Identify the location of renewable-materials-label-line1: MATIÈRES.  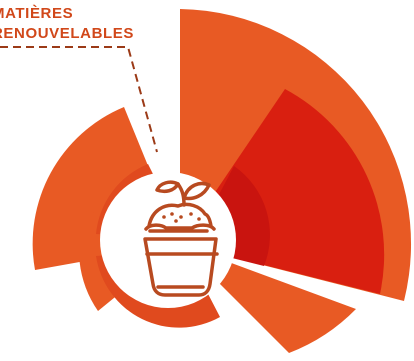
(37, 13).